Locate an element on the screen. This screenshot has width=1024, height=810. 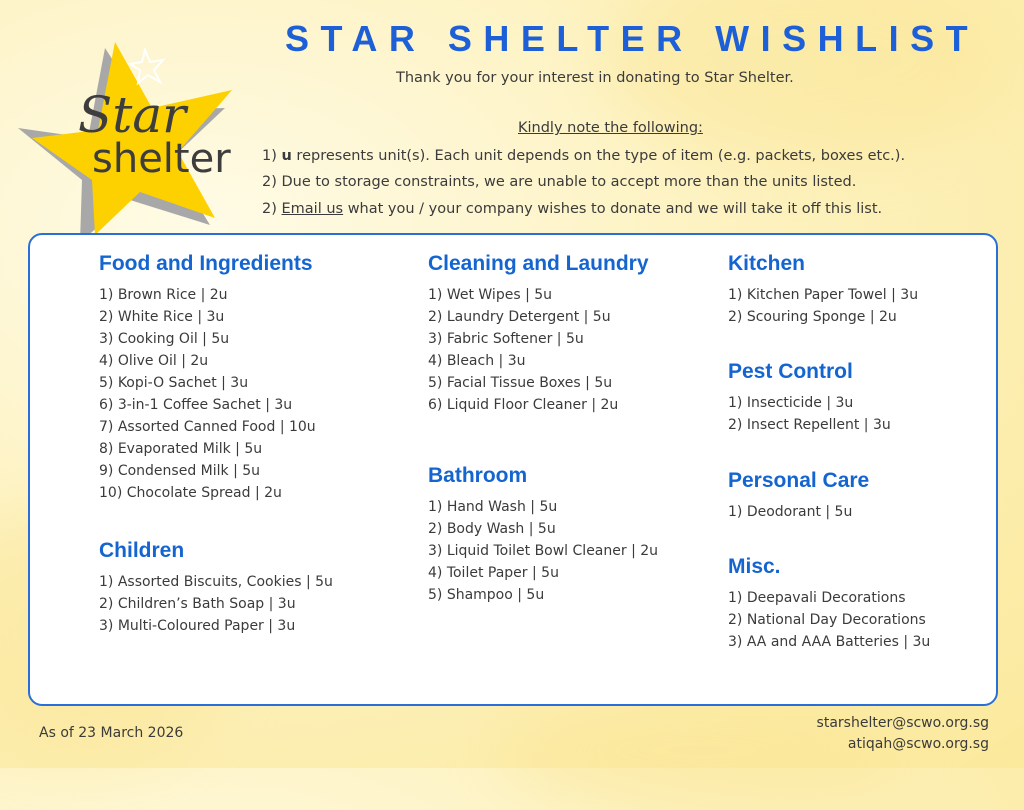
list-item: 4) Olive Oil | 2u is located at coordinates (154, 361).